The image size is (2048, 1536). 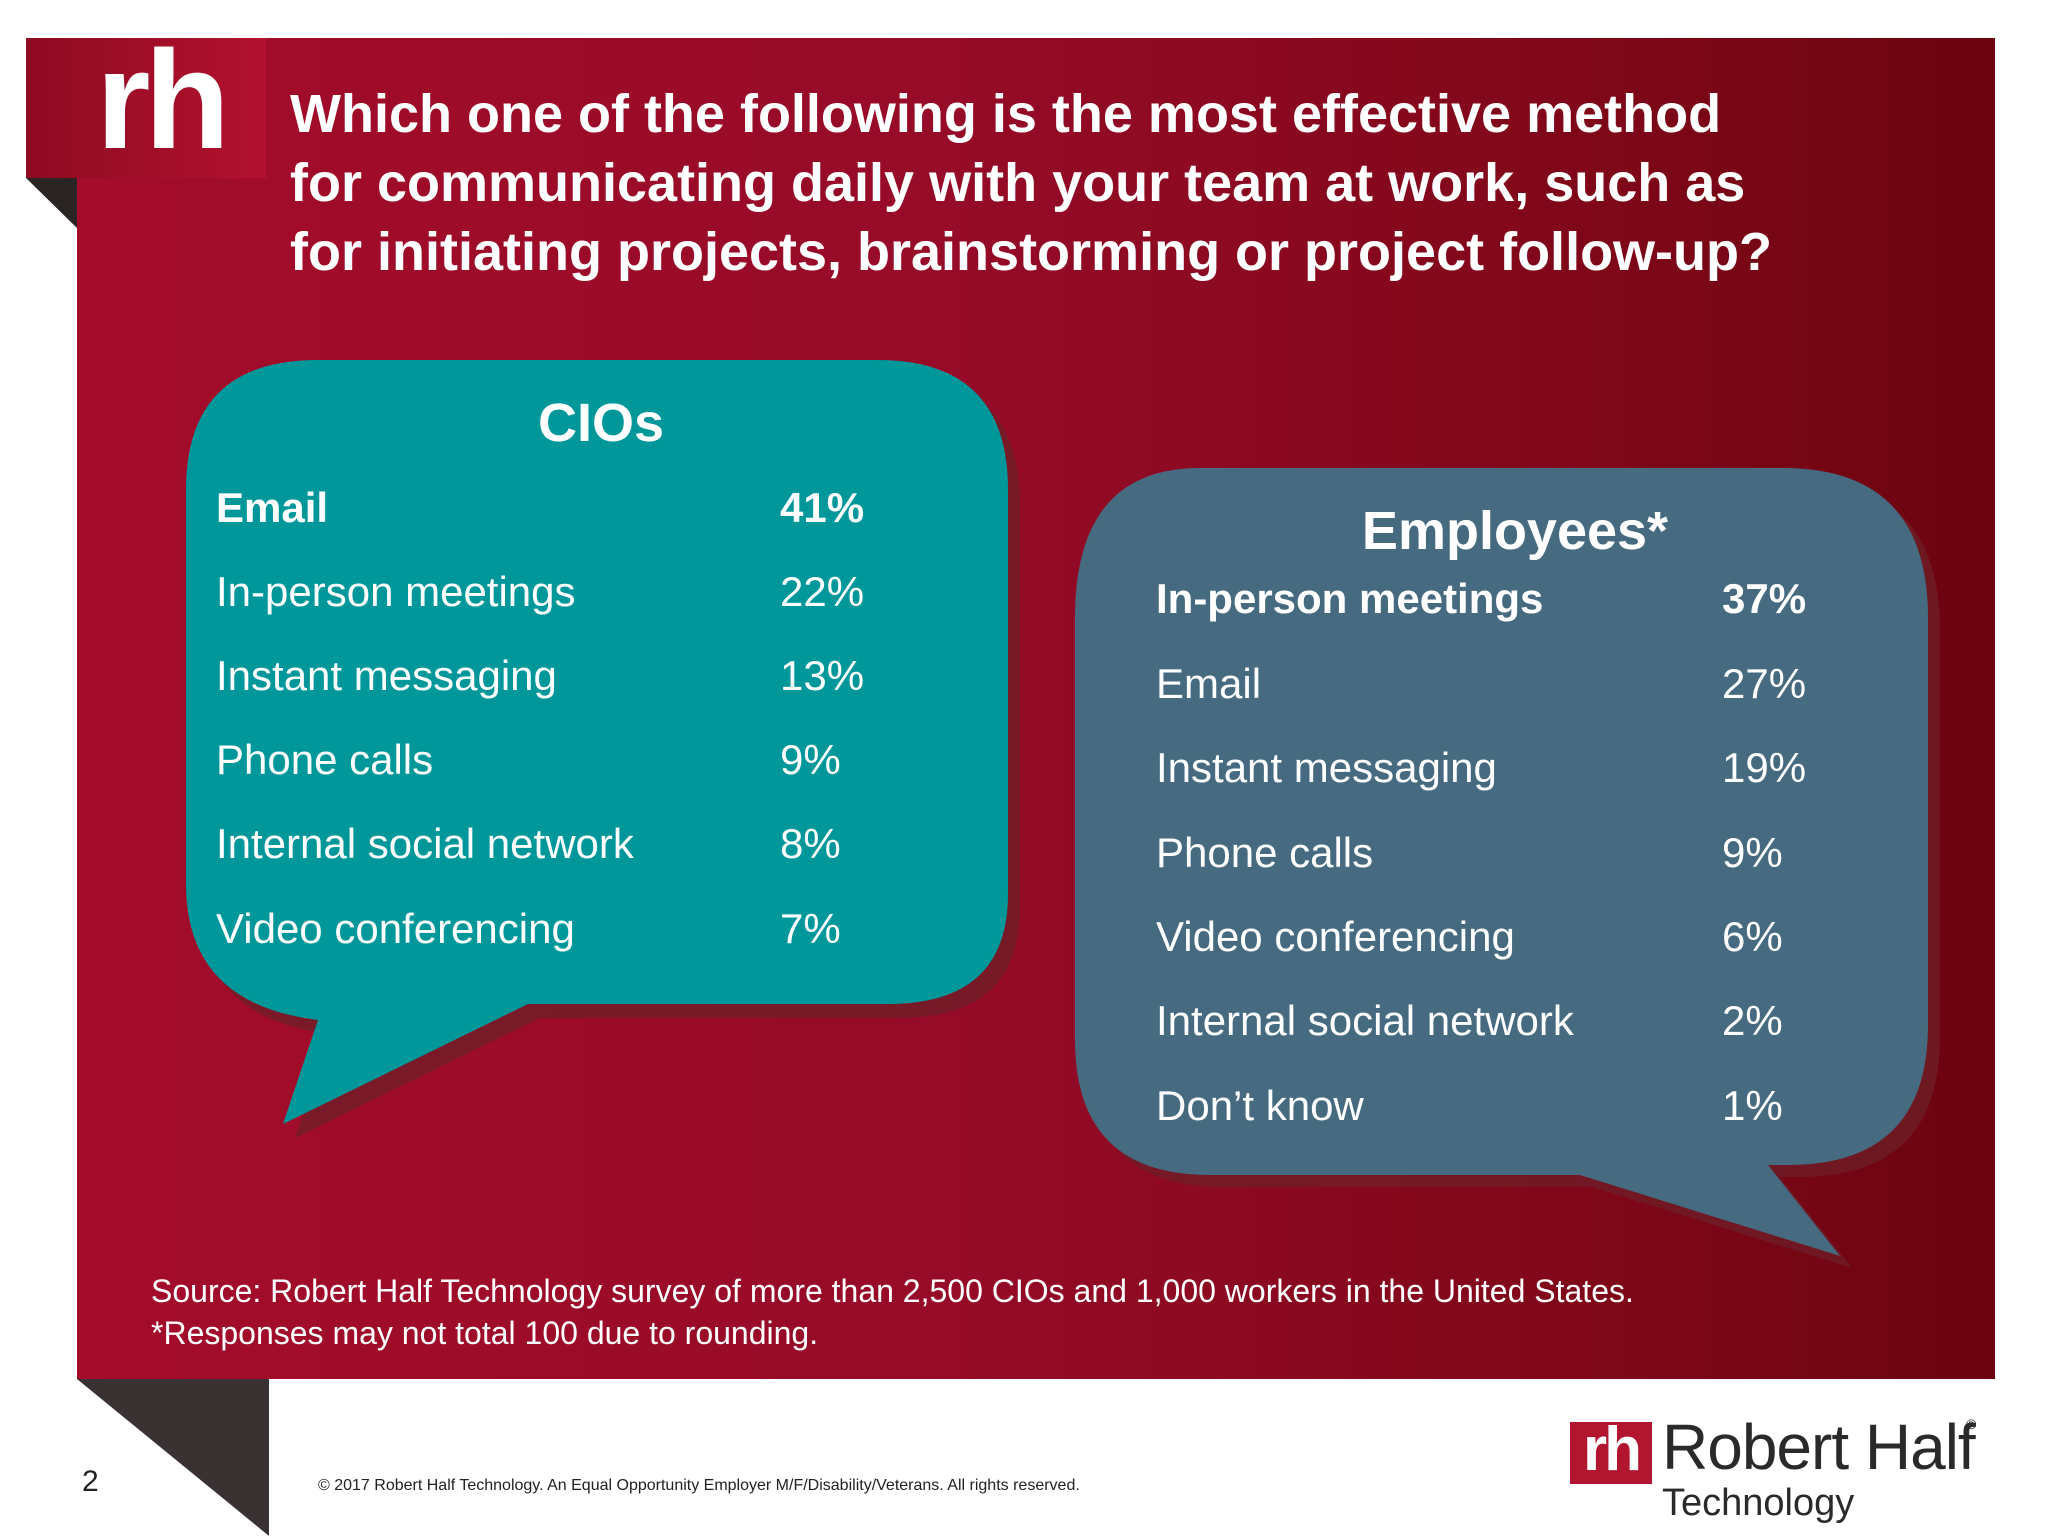 I want to click on emp-row-label: In-person meetings, so click(x=1350, y=598).